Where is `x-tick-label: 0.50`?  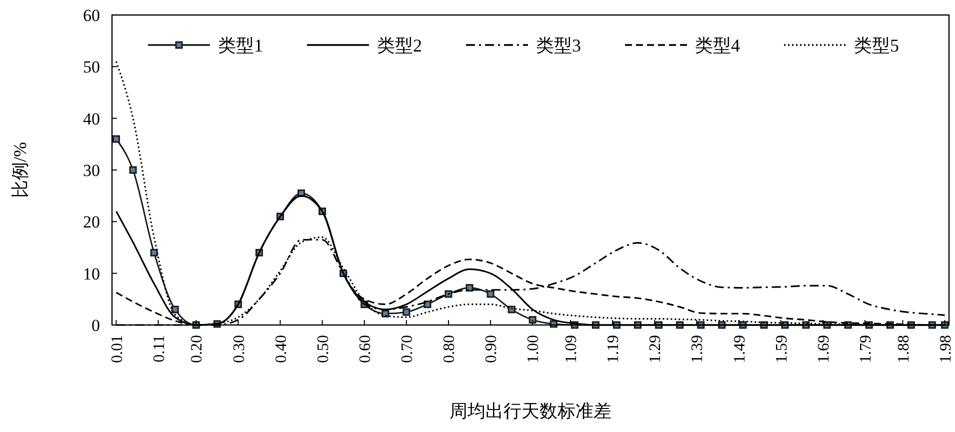
x-tick-label: 0.50 is located at coordinates (323, 349).